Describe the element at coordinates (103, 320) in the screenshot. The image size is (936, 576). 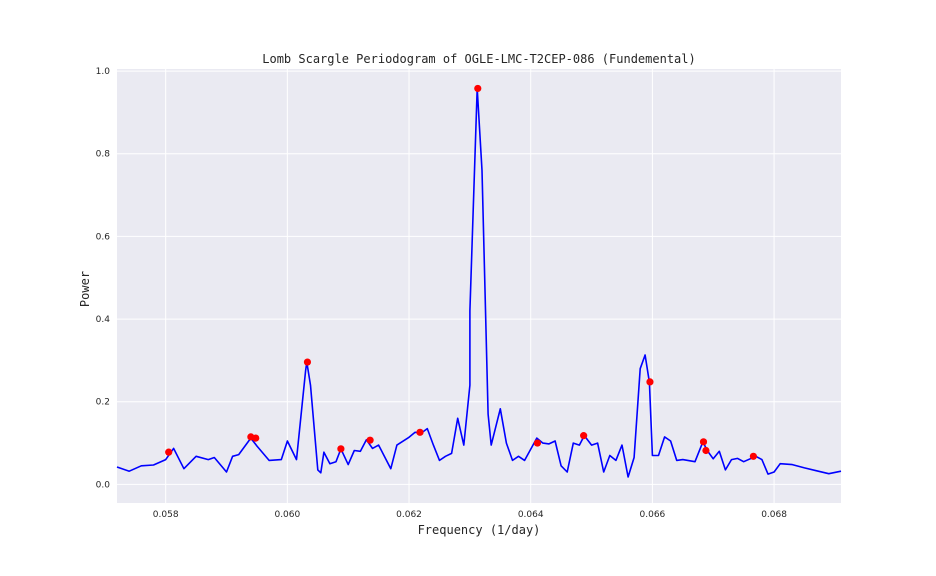
I see `y-tick-label: 0.4` at that location.